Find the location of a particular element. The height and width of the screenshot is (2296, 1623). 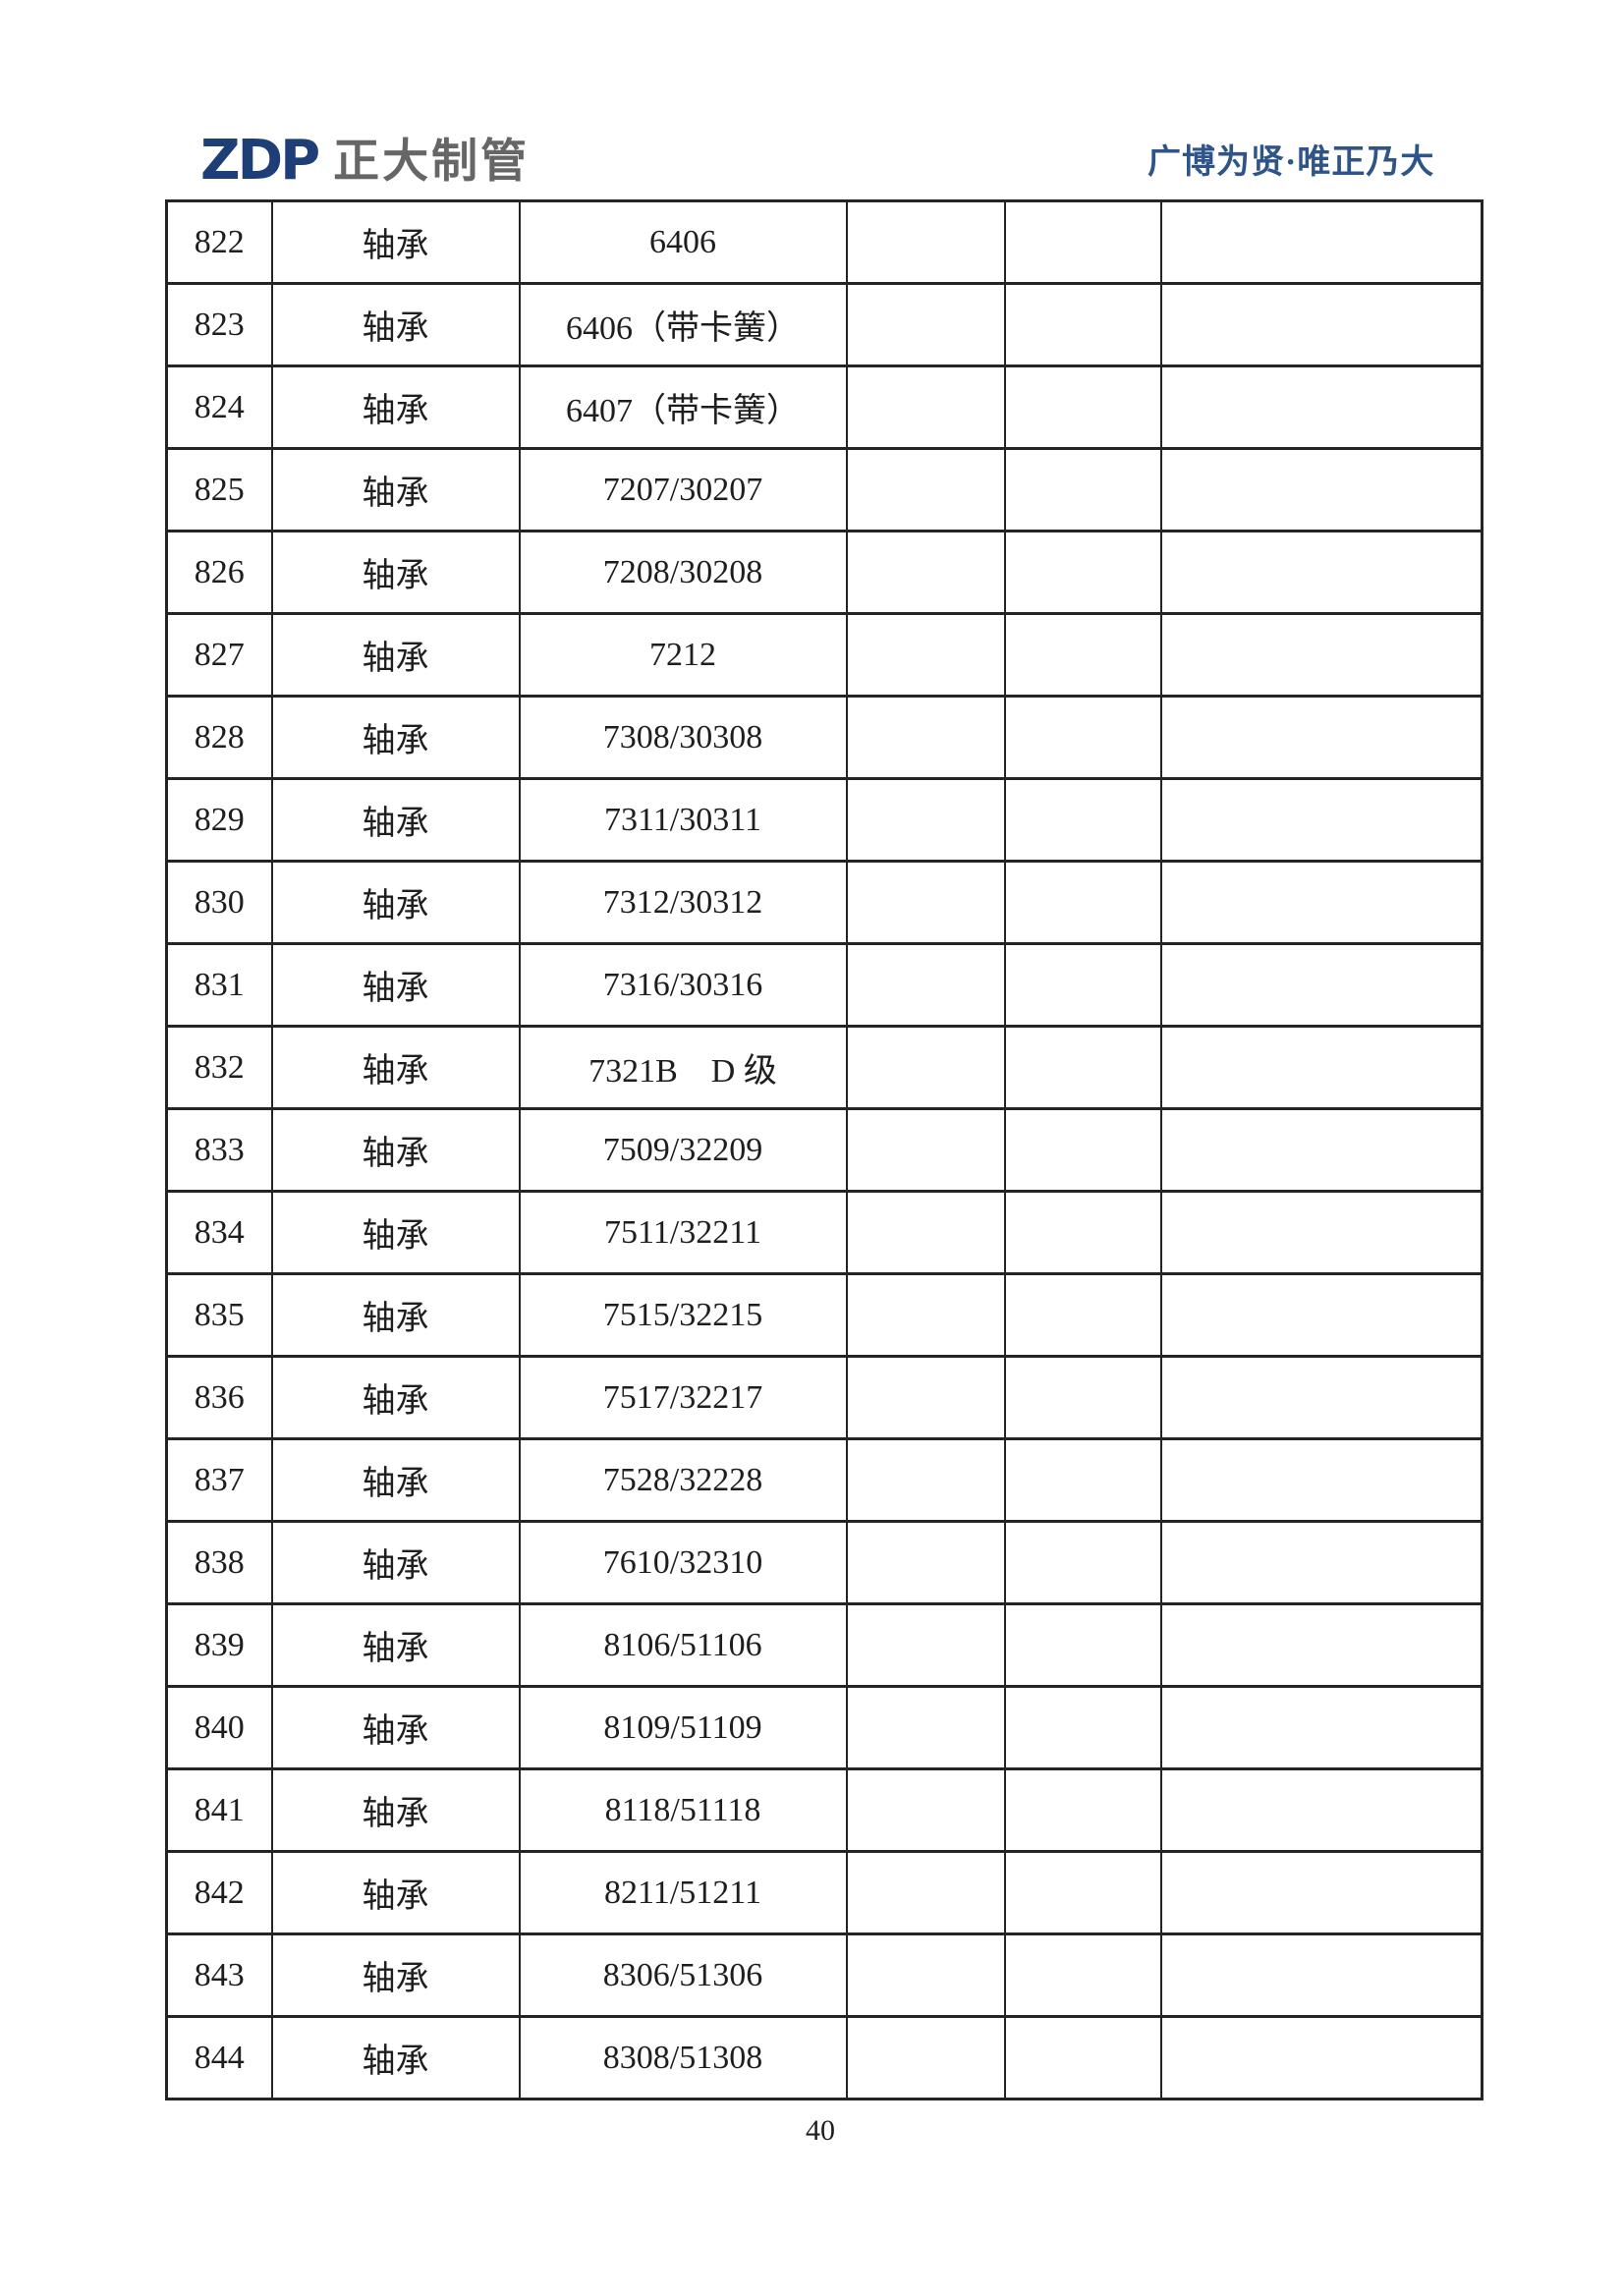

table-row: 844 轴承 8308/51308 is located at coordinates (824, 2057).